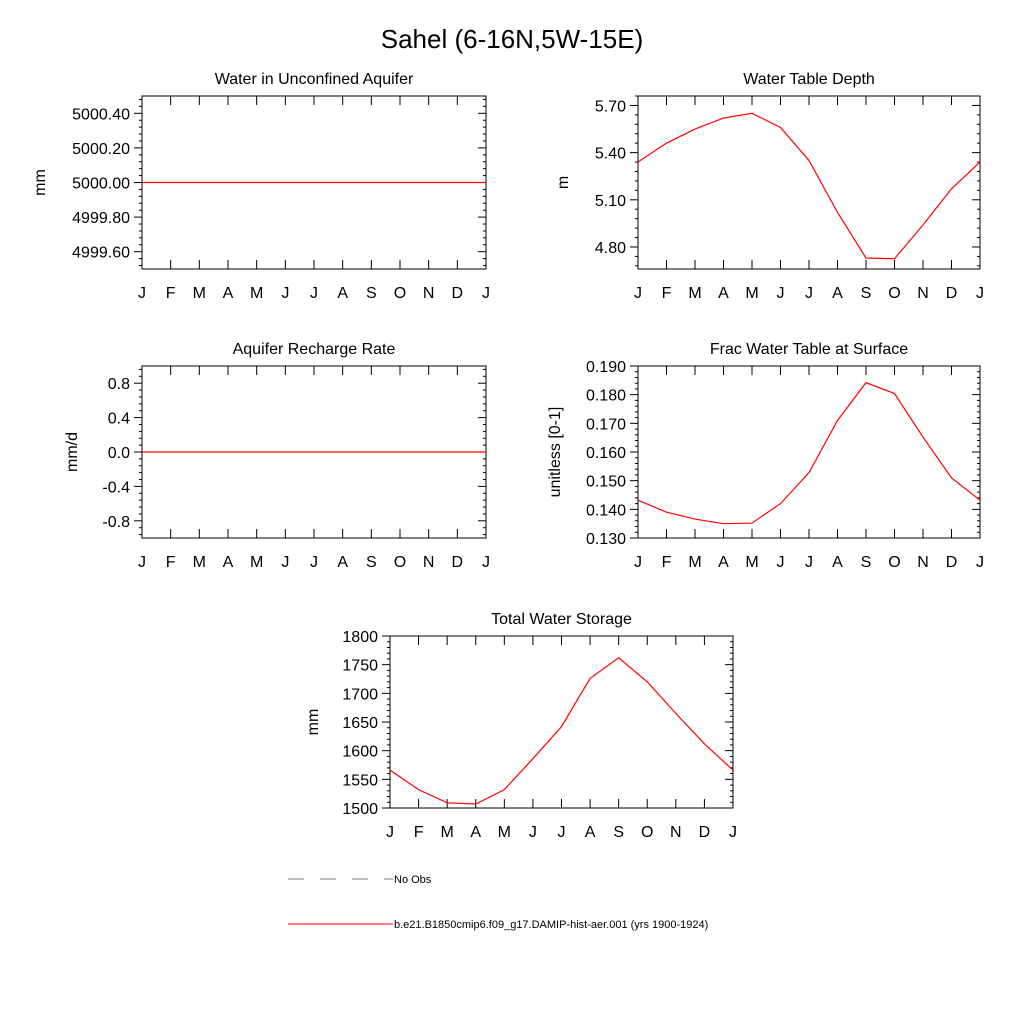 This screenshot has height=1029, width=1024. I want to click on y-tick-label: 1500, so click(360, 809).